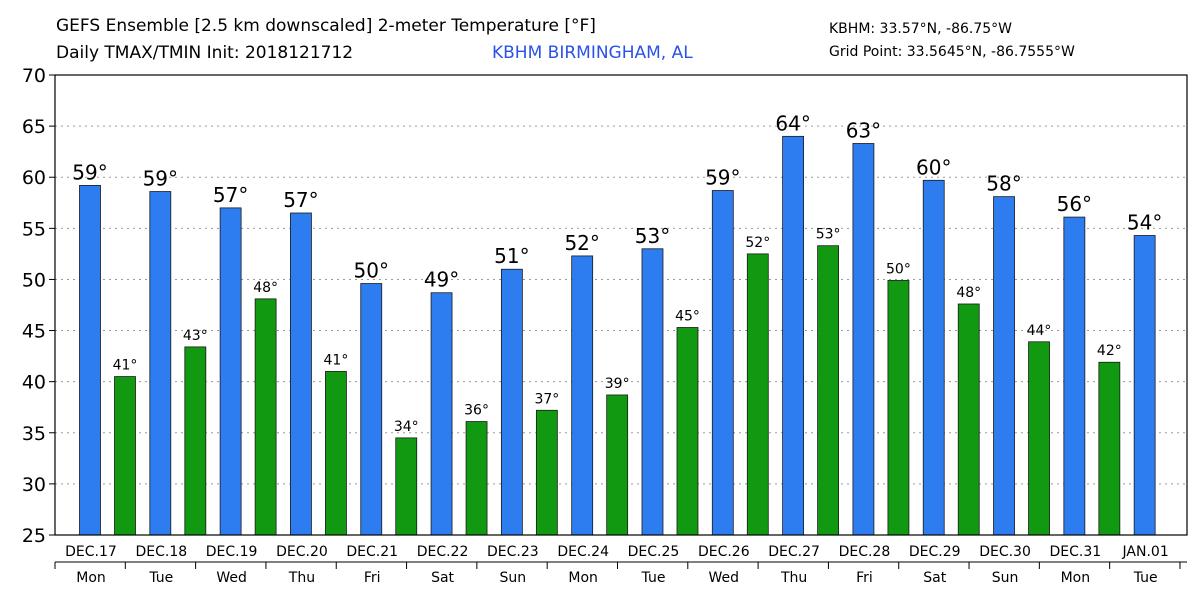 The height and width of the screenshot is (600, 1200). What do you see at coordinates (654, 552) in the screenshot?
I see `date-label: DEC.25` at bounding box center [654, 552].